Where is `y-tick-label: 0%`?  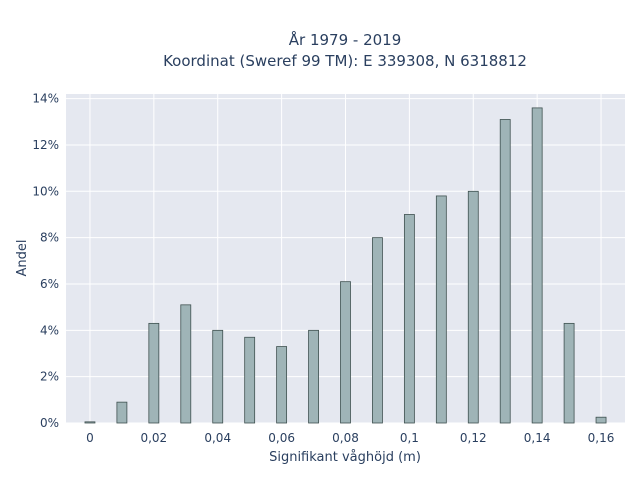
y-tick-label: 0% is located at coordinates (49, 423).